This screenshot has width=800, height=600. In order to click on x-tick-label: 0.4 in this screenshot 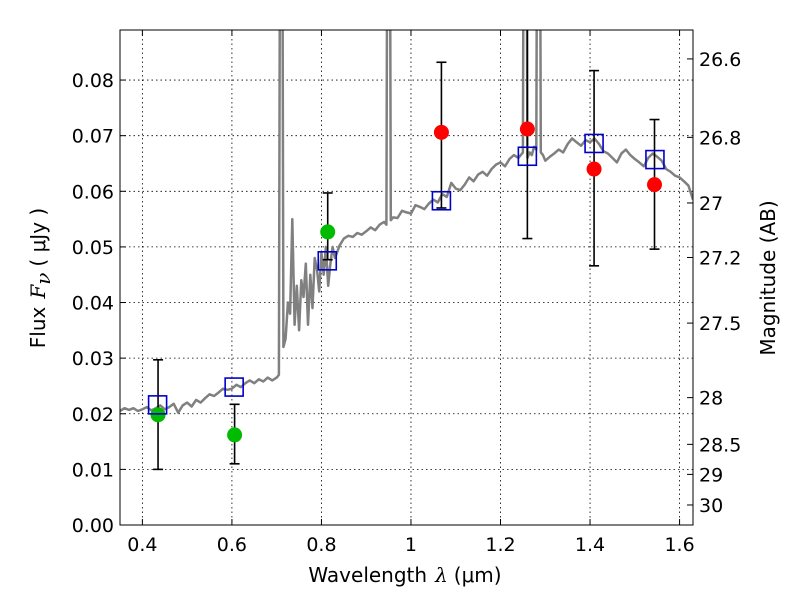, I will do `click(142, 545)`.